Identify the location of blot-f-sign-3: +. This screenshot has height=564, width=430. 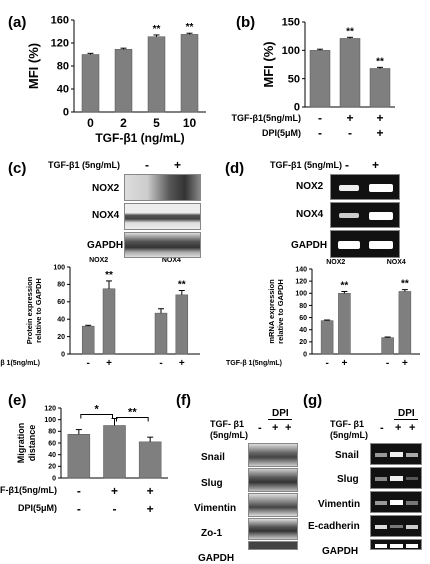
(288, 428).